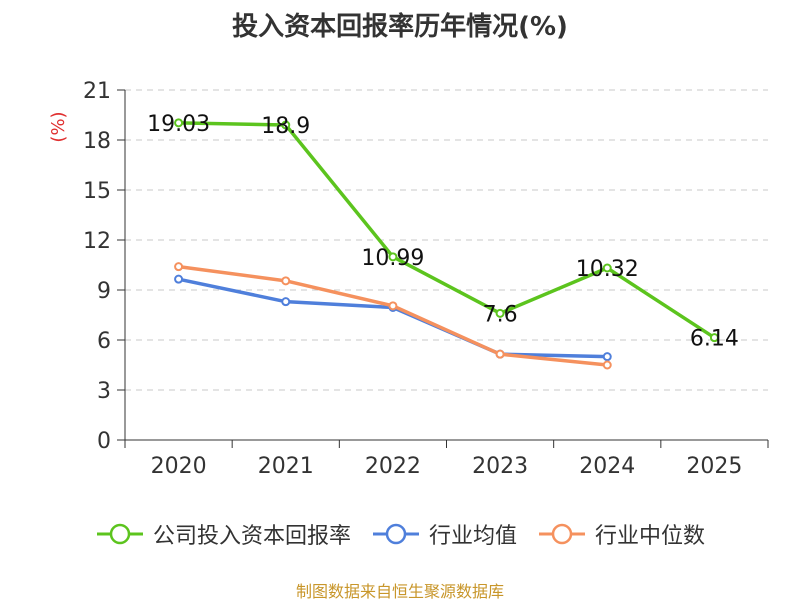  Describe the element at coordinates (104, 441) in the screenshot. I see `y-tick-label: 0` at that location.